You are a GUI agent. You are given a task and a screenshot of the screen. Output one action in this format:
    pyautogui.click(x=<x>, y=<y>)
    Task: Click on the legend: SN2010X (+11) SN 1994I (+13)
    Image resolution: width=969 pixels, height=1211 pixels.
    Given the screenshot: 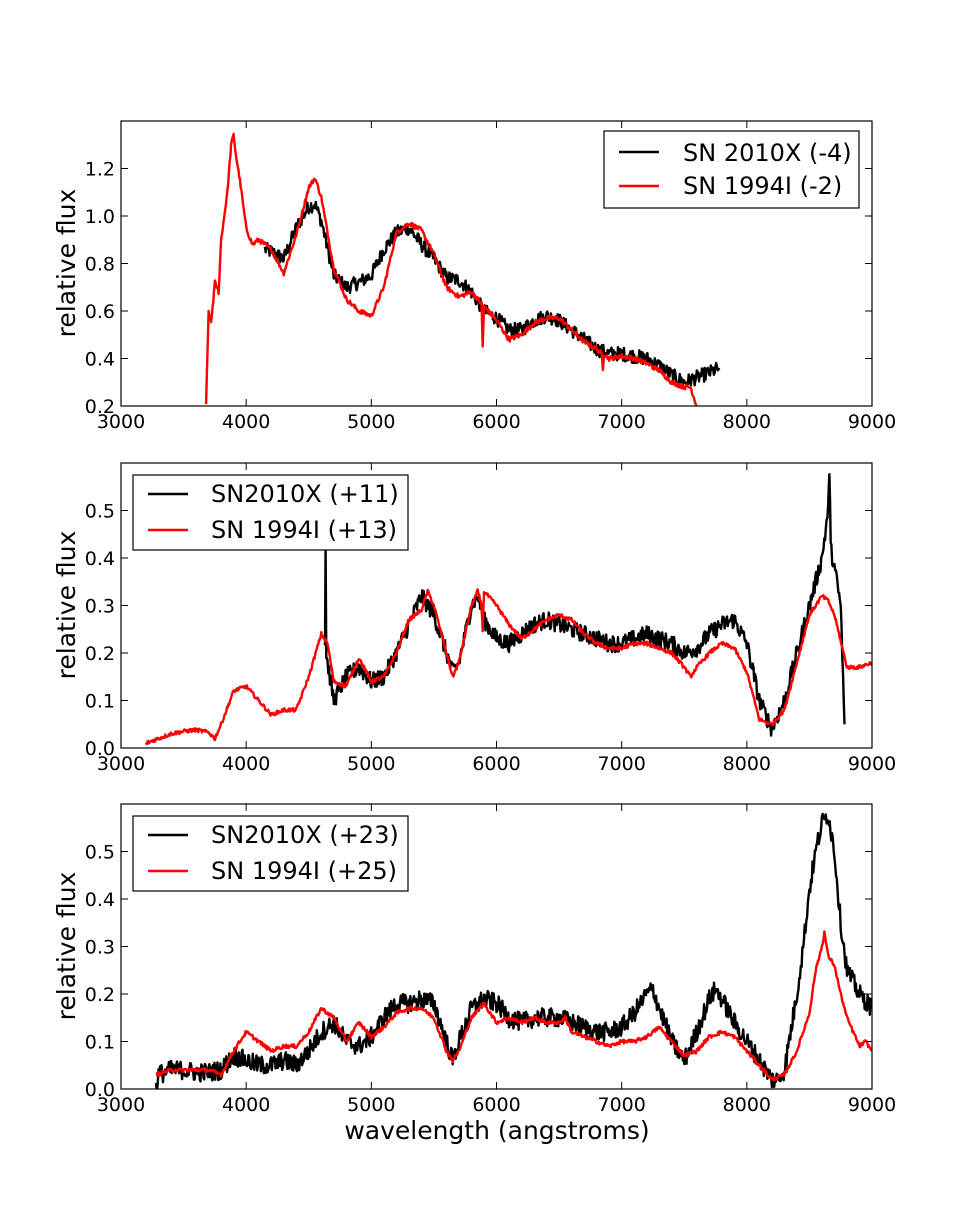 What is the action you would take?
    pyautogui.click(x=270, y=512)
    